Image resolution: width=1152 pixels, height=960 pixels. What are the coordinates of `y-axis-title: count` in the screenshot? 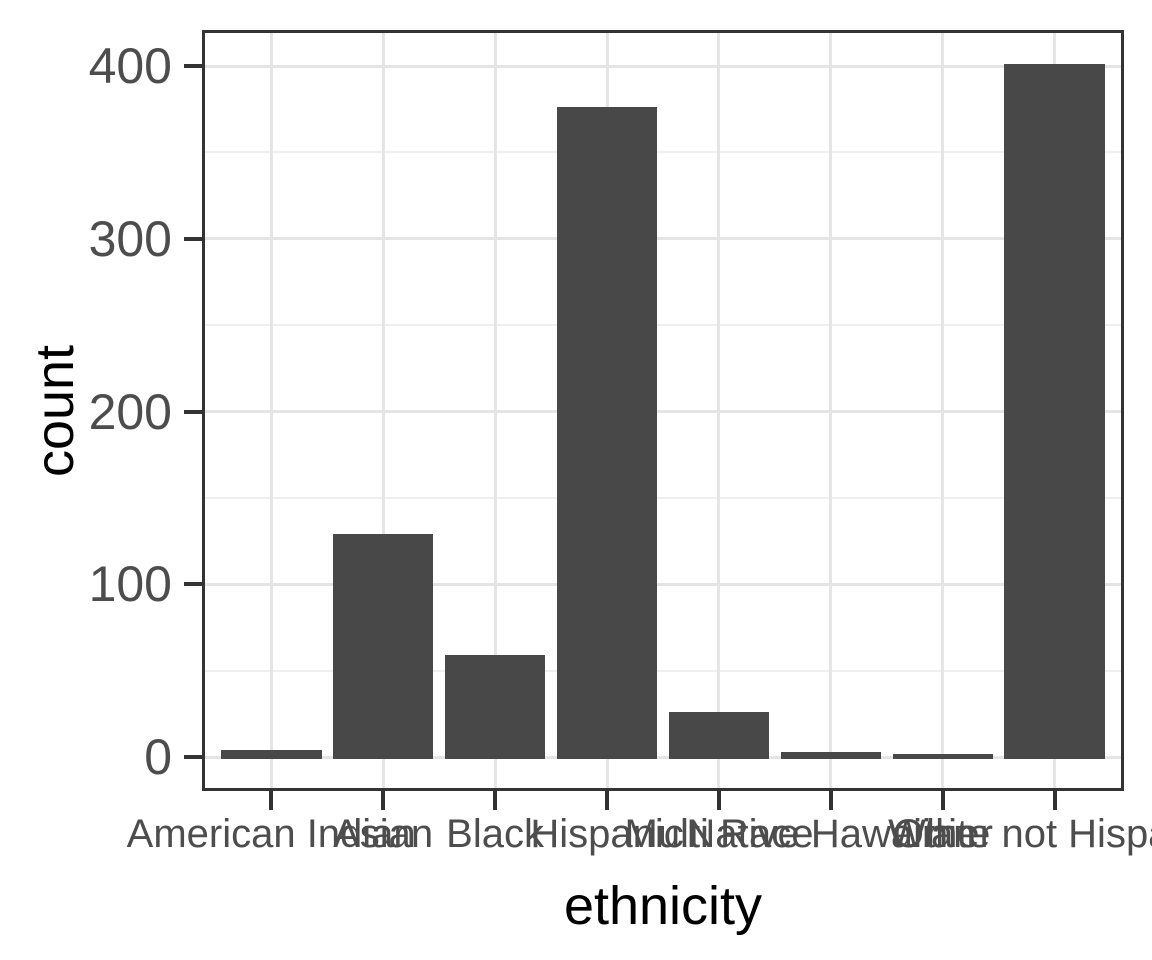 It's located at (55, 410).